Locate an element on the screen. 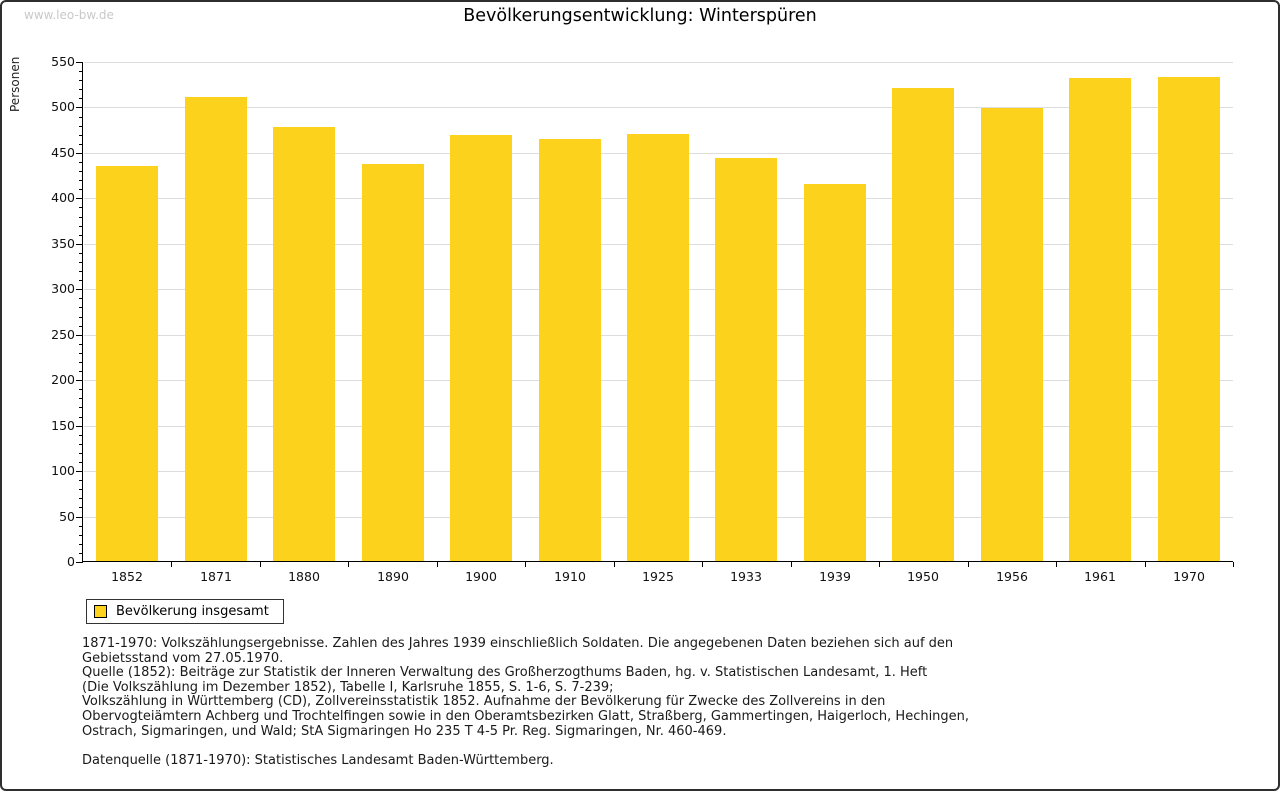 The image size is (1280, 791). y-axis-tick-label: 250 is located at coordinates (63, 334).